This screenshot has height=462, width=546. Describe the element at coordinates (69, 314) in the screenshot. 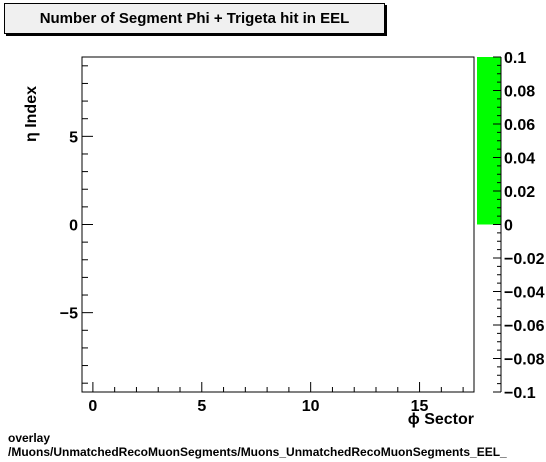

I see `y-tick-label: −5` at that location.